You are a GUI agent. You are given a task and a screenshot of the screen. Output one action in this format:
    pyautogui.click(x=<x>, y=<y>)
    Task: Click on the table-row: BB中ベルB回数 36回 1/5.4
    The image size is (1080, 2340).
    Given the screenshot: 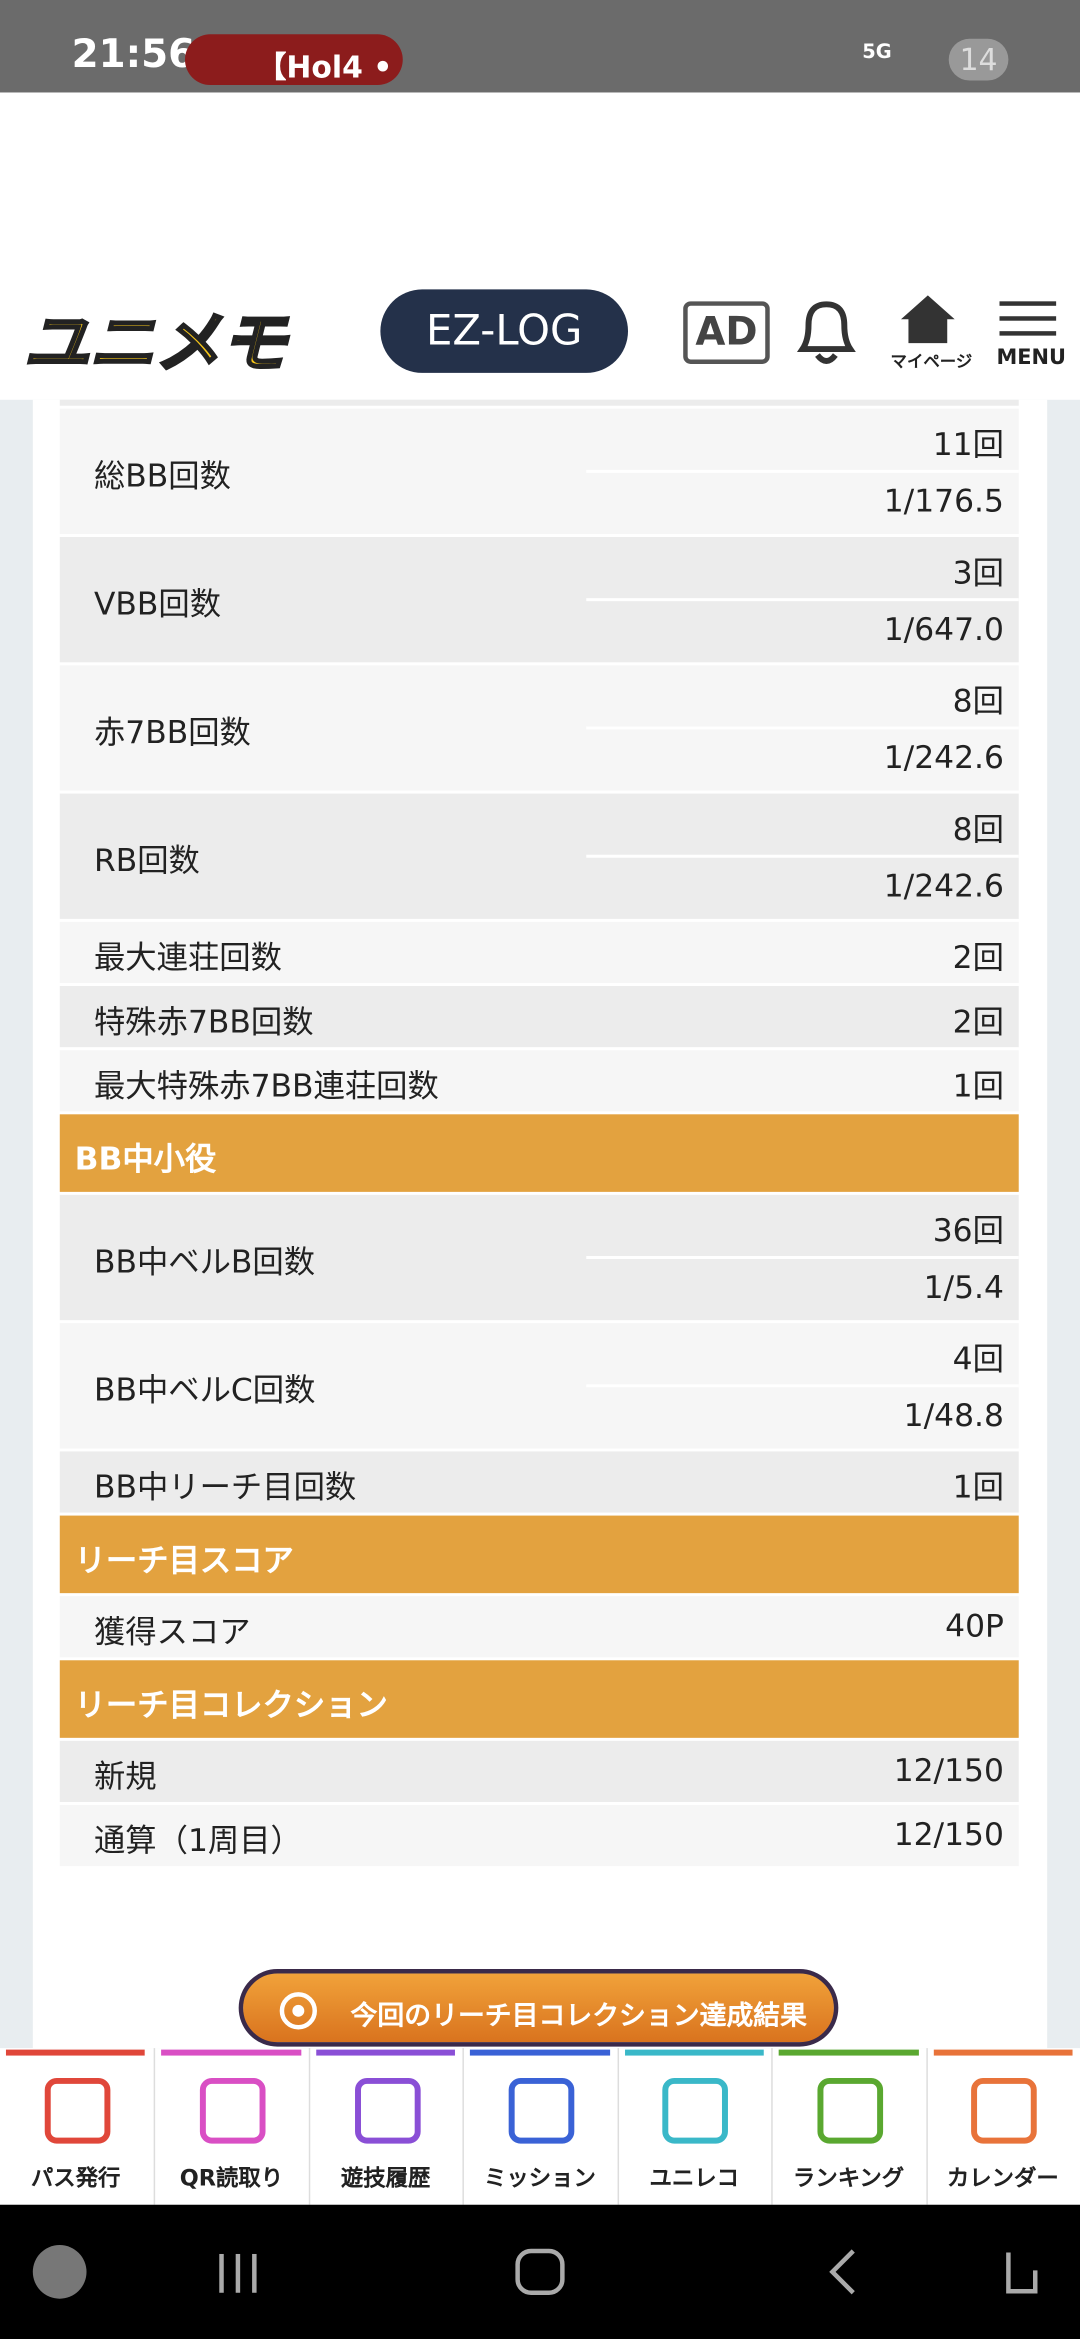 What is the action you would take?
    pyautogui.click(x=539, y=1257)
    